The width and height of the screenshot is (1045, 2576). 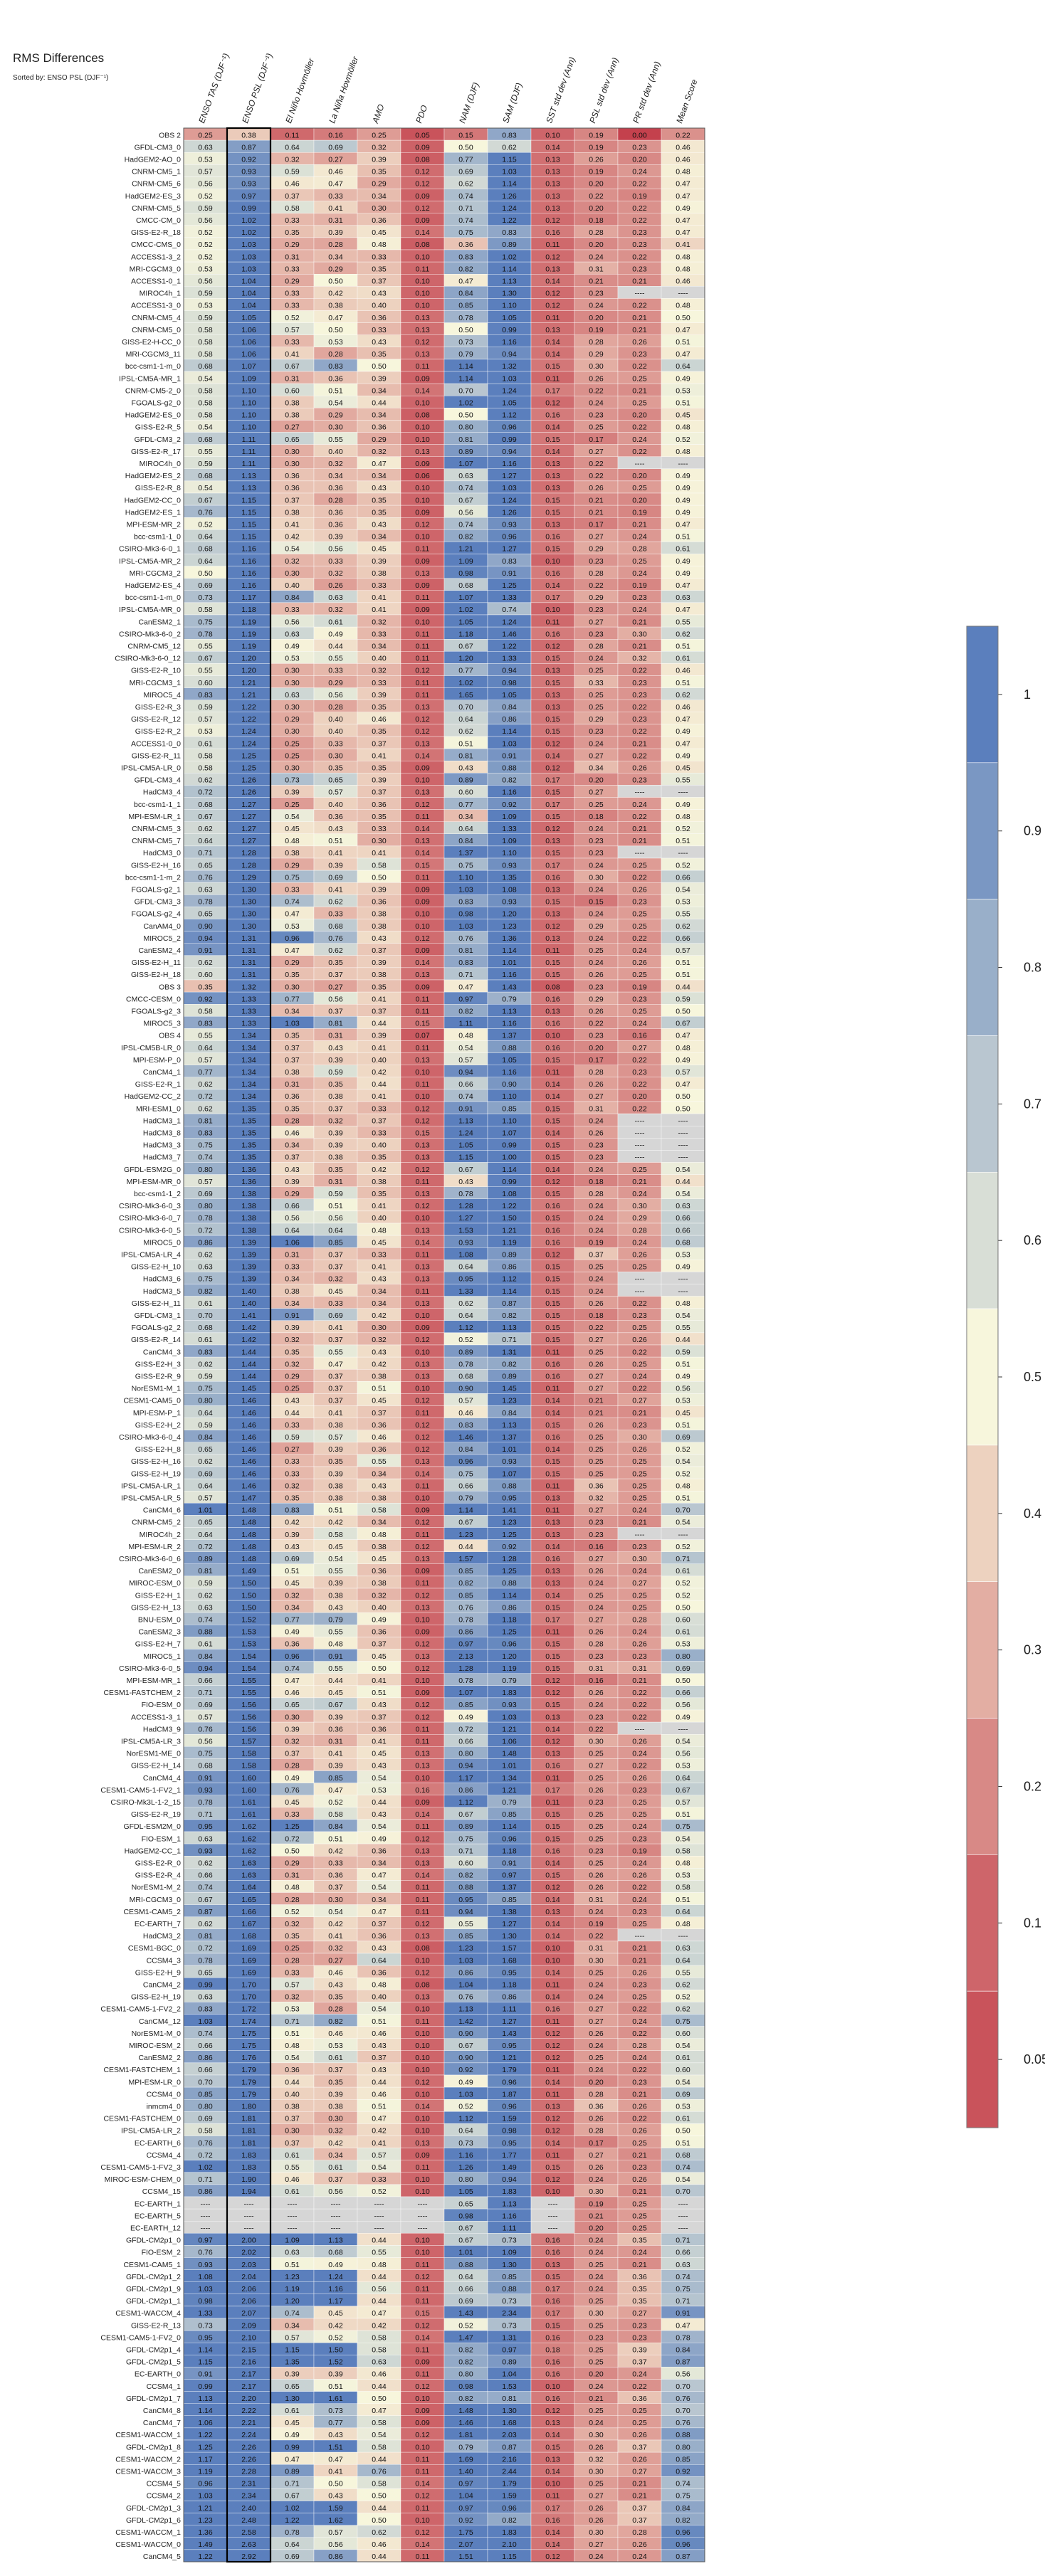 What do you see at coordinates (335, 647) in the screenshot?
I see `cell-value: 0.44` at bounding box center [335, 647].